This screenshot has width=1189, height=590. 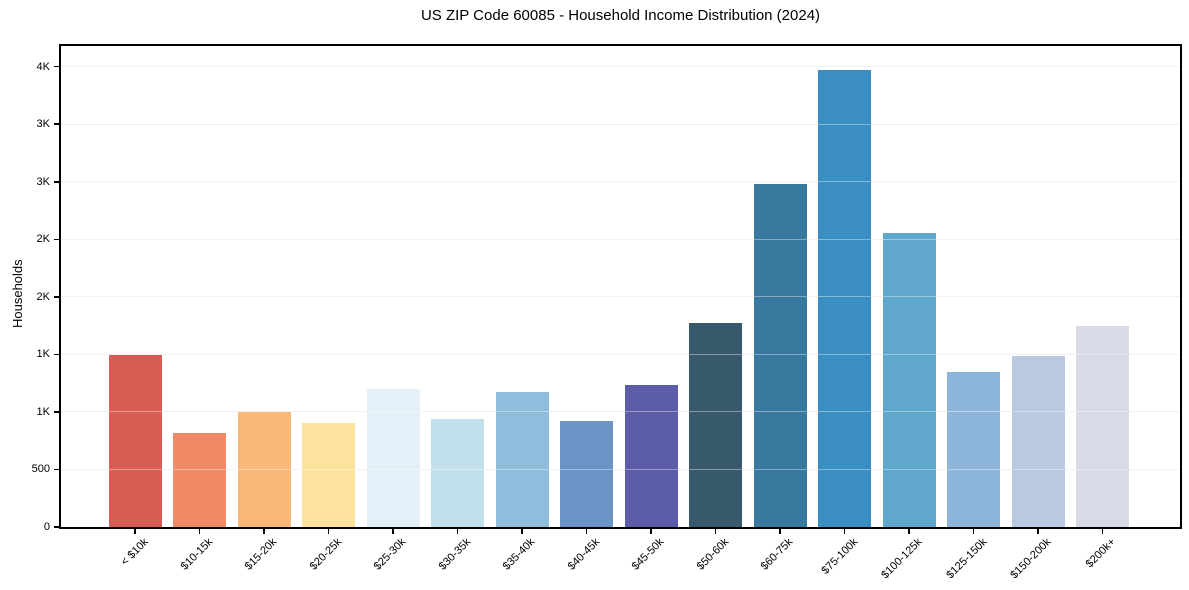 What do you see at coordinates (1100, 553) in the screenshot?
I see `x-tick-label-text: $200k+` at bounding box center [1100, 553].